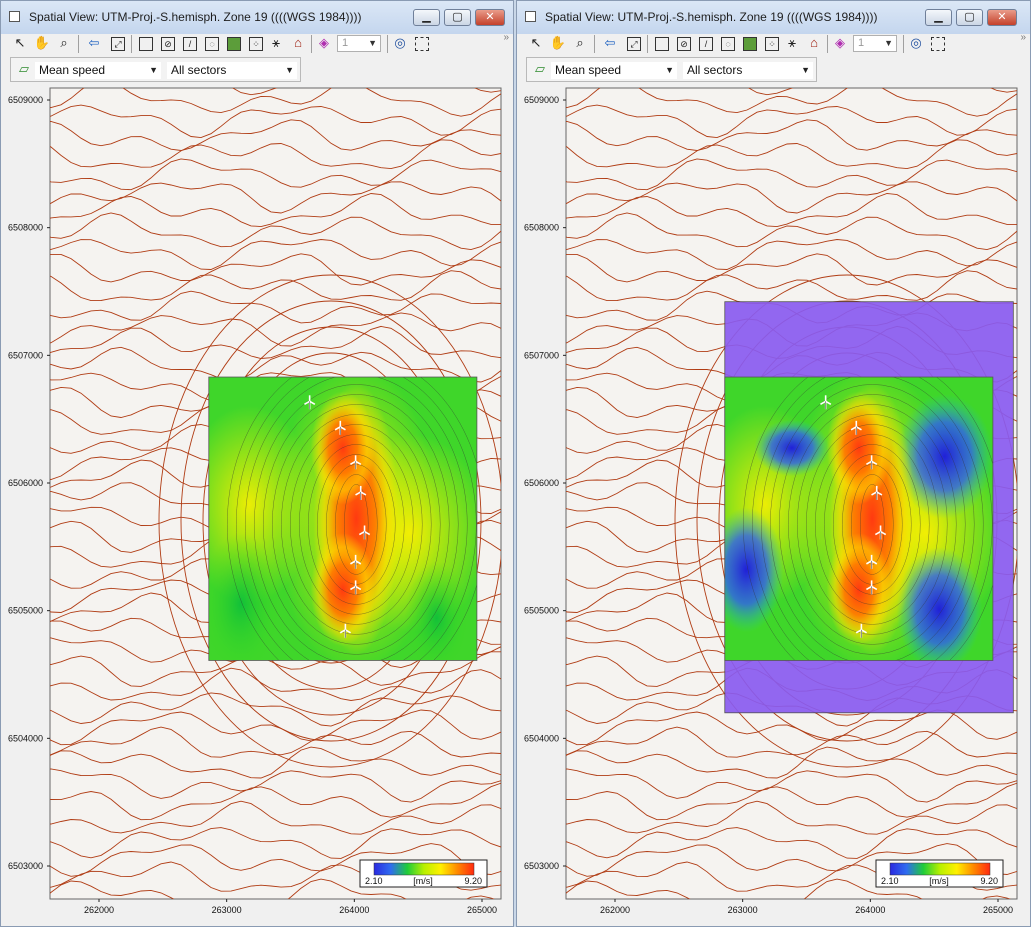 This screenshot has height=927, width=1031. What do you see at coordinates (939, 881) in the screenshot?
I see `legend-unit: [m/s]` at bounding box center [939, 881].